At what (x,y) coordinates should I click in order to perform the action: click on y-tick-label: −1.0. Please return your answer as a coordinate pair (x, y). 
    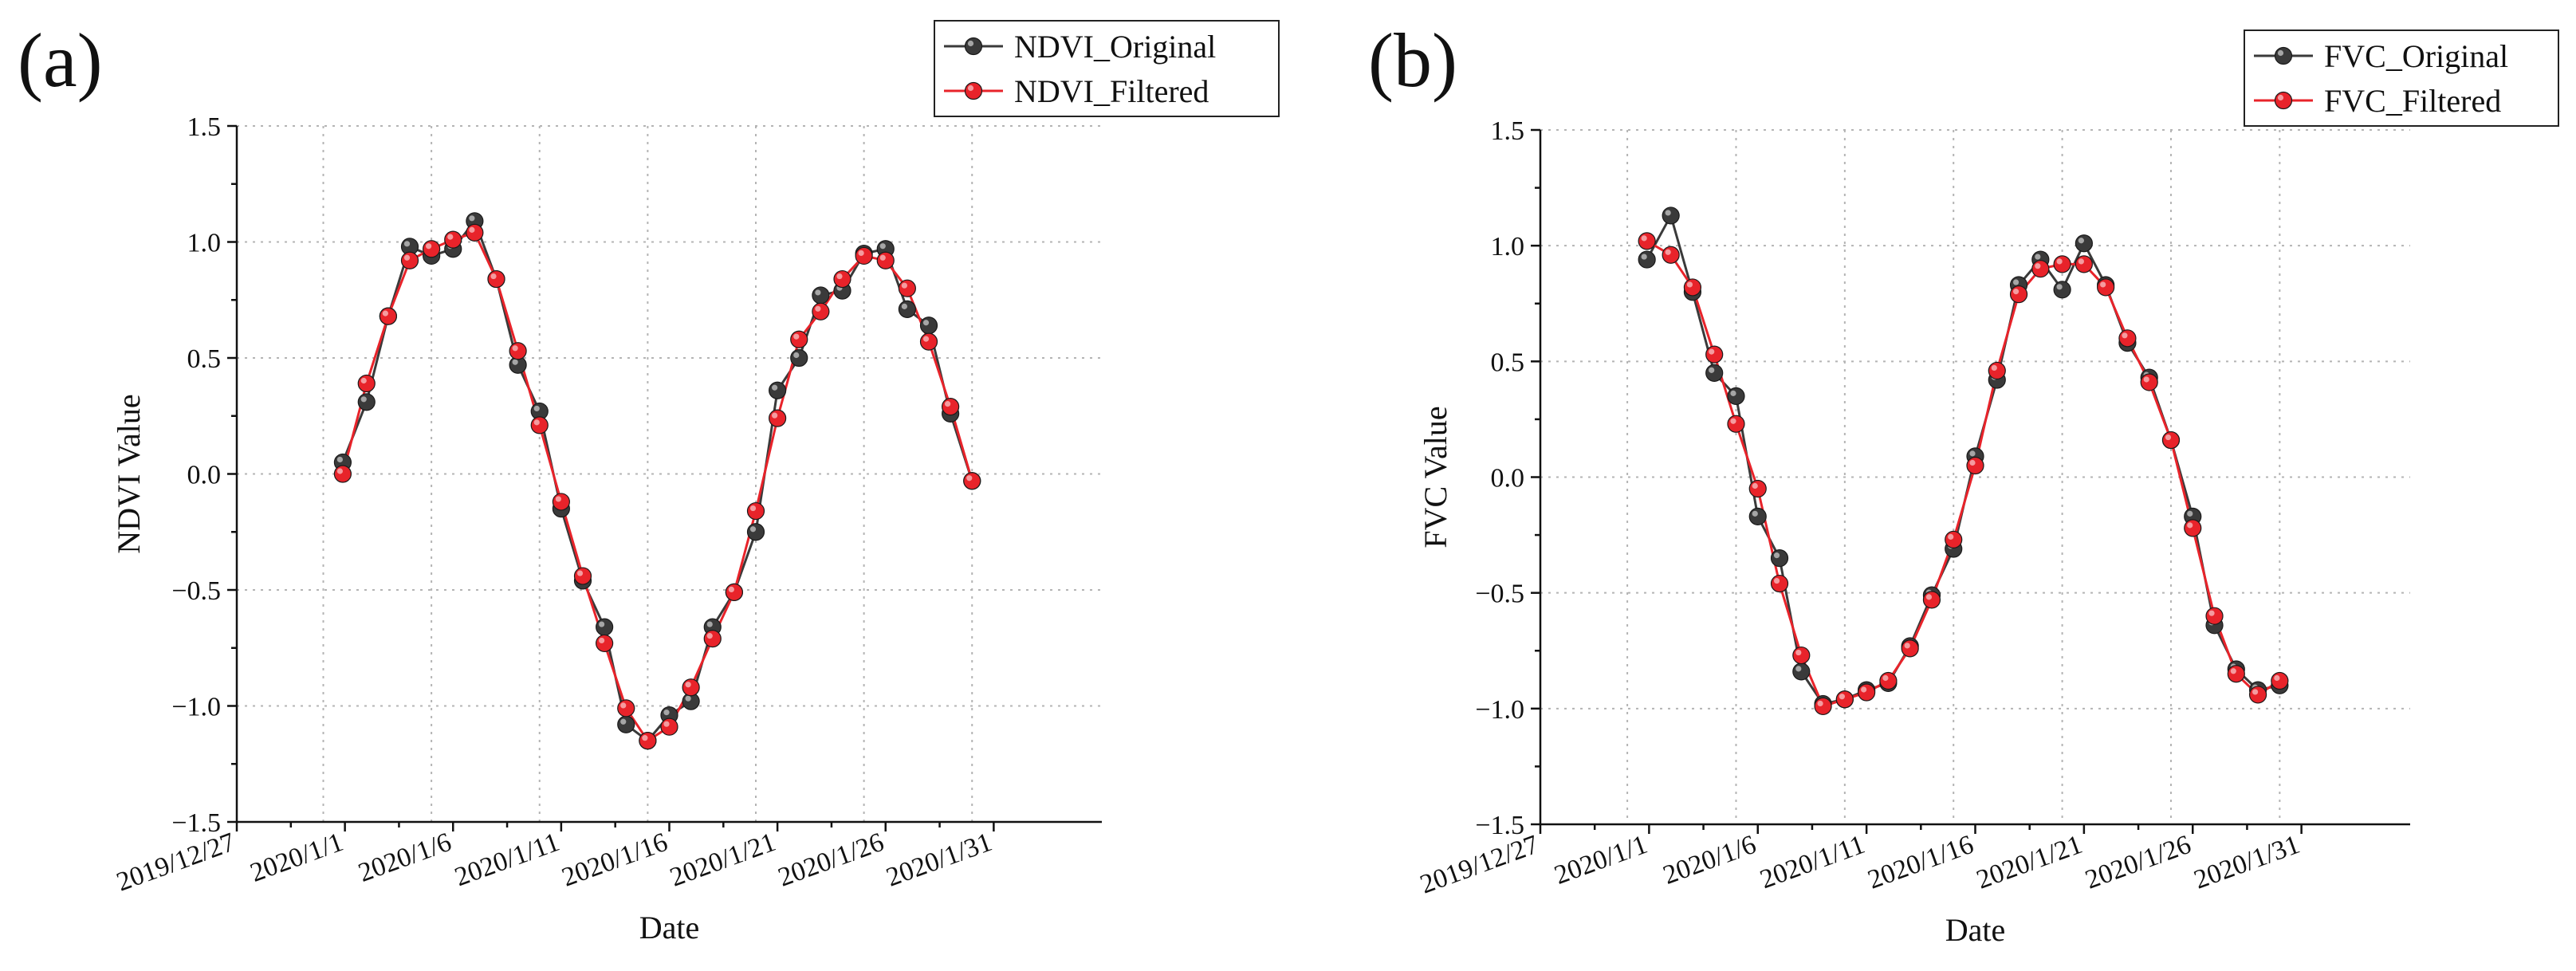
    Looking at the image, I should click on (196, 707).